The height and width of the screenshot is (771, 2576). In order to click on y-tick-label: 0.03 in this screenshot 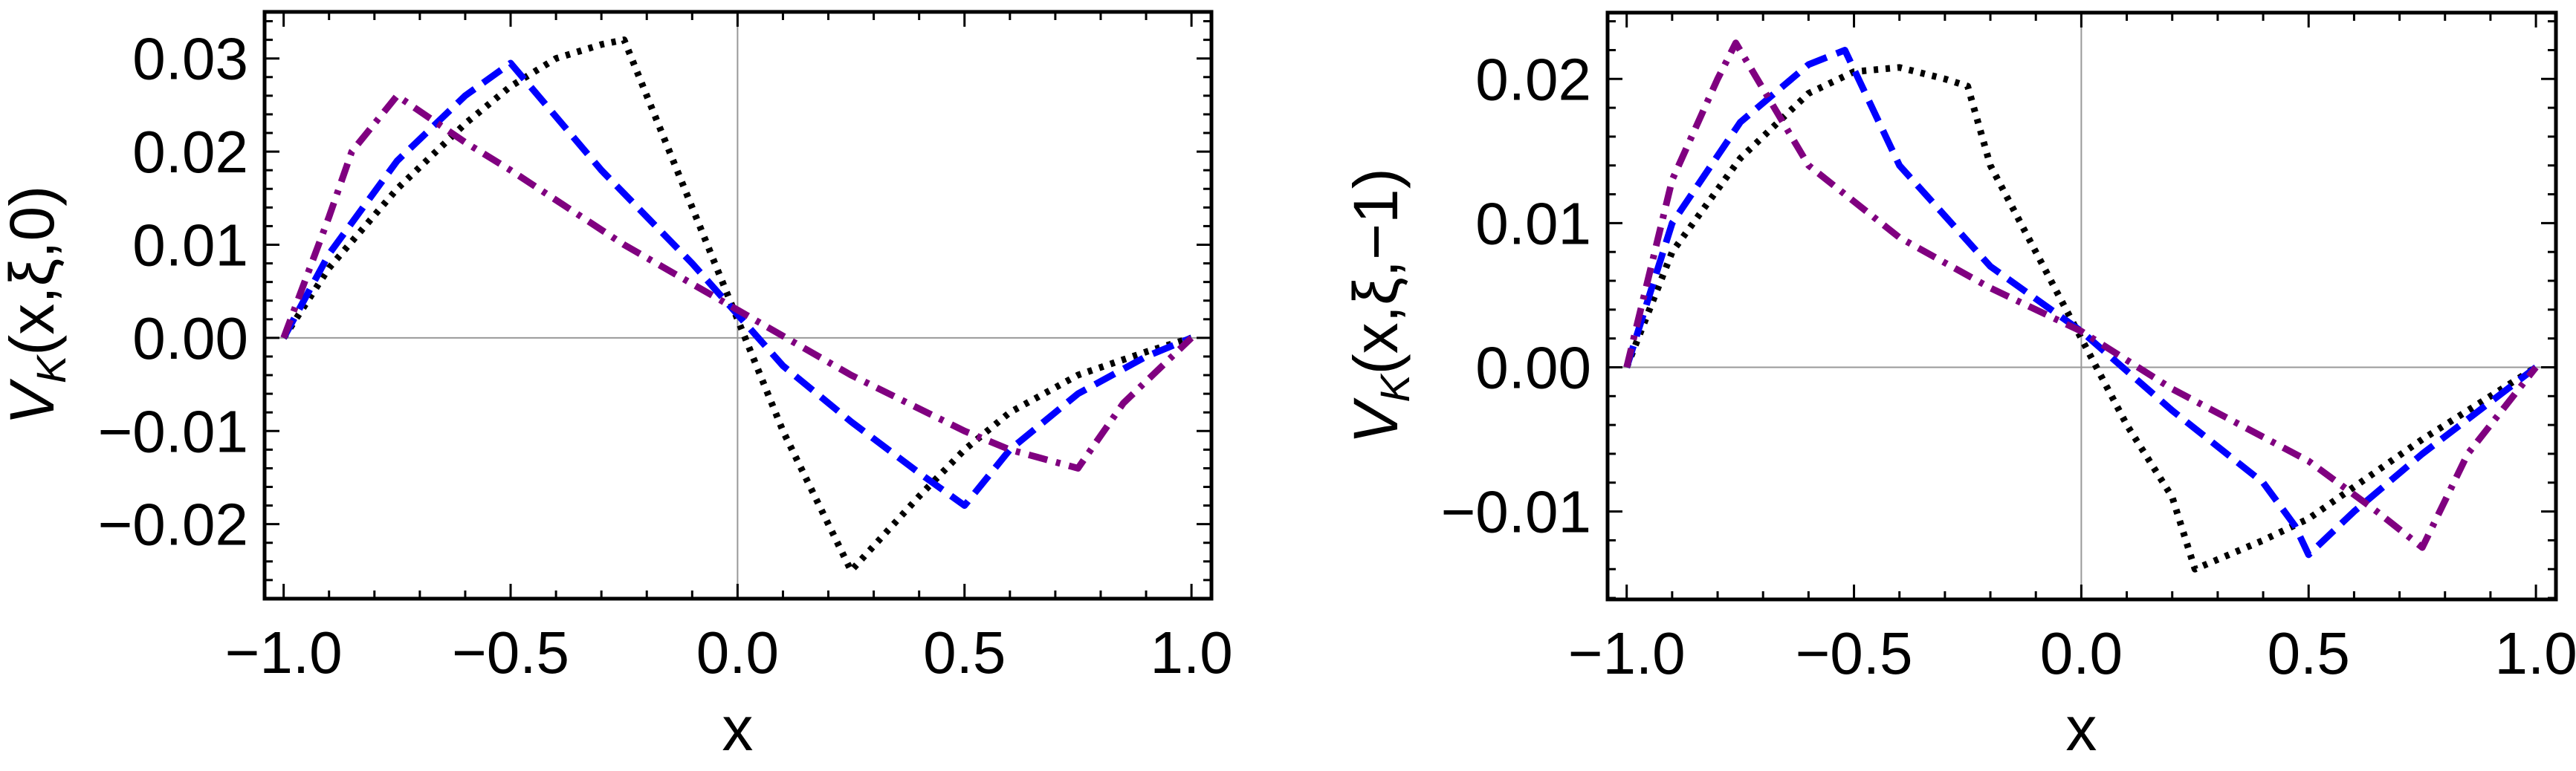, I will do `click(190, 59)`.